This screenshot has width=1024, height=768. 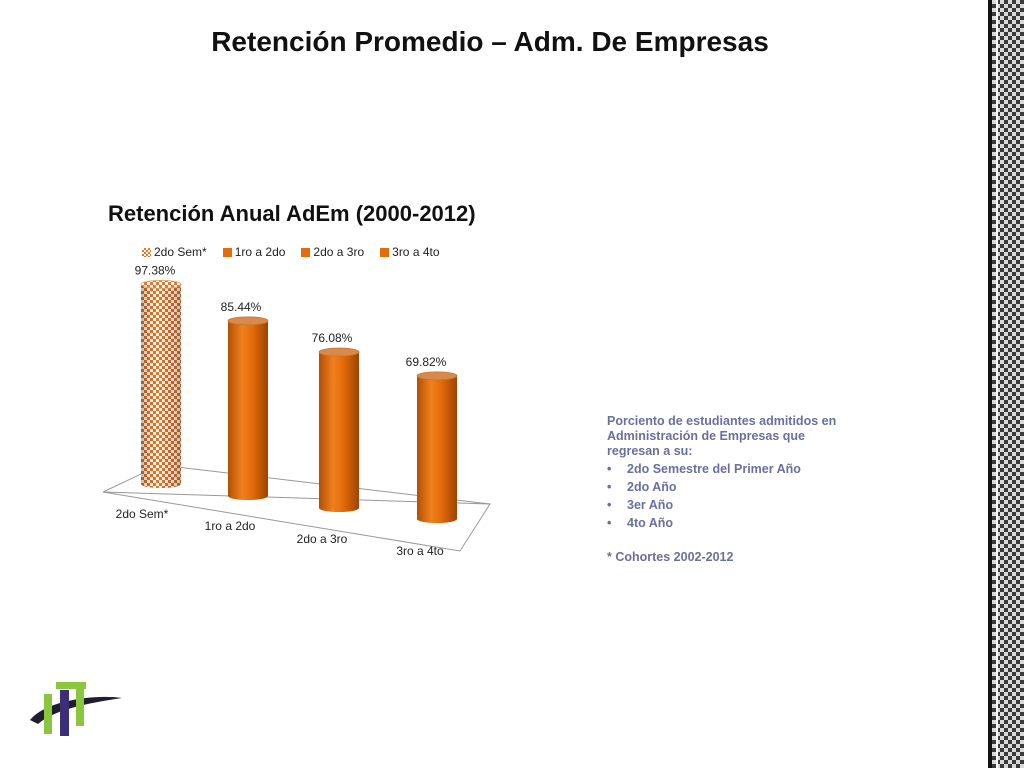 What do you see at coordinates (420, 551) in the screenshot?
I see `x-tick-label: 3ro a 4to` at bounding box center [420, 551].